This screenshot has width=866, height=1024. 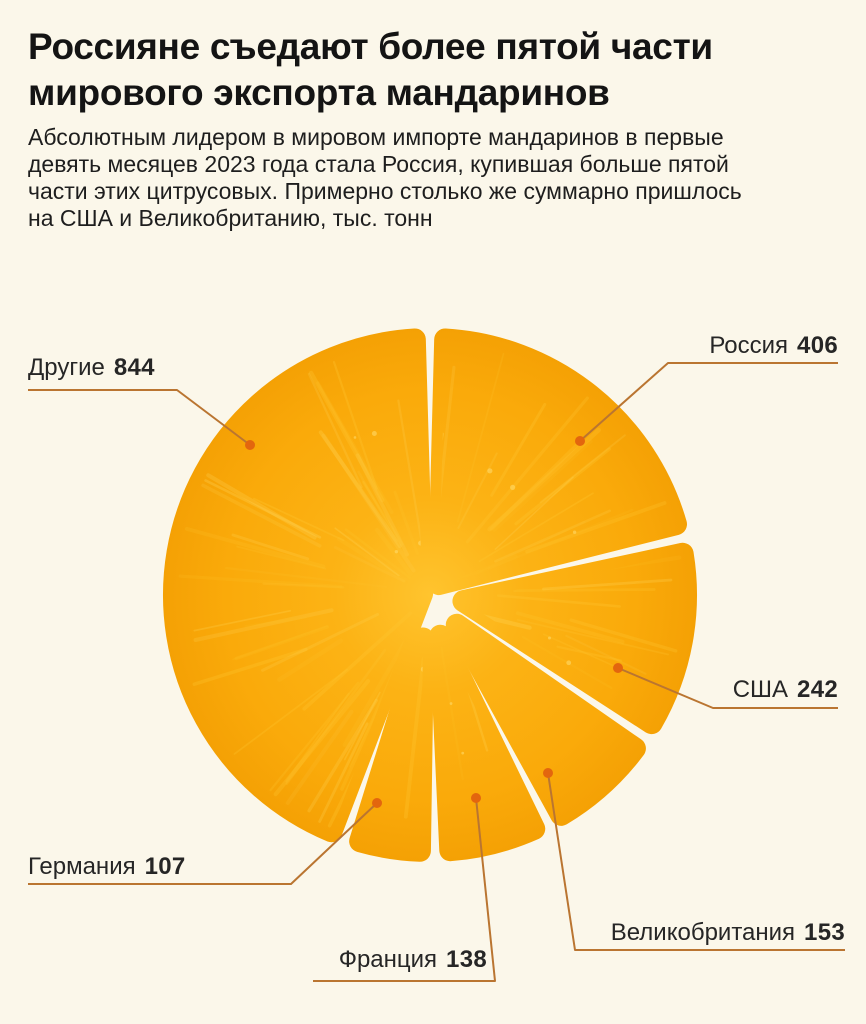 I want to click on leader-dot-russia, so click(x=580, y=441).